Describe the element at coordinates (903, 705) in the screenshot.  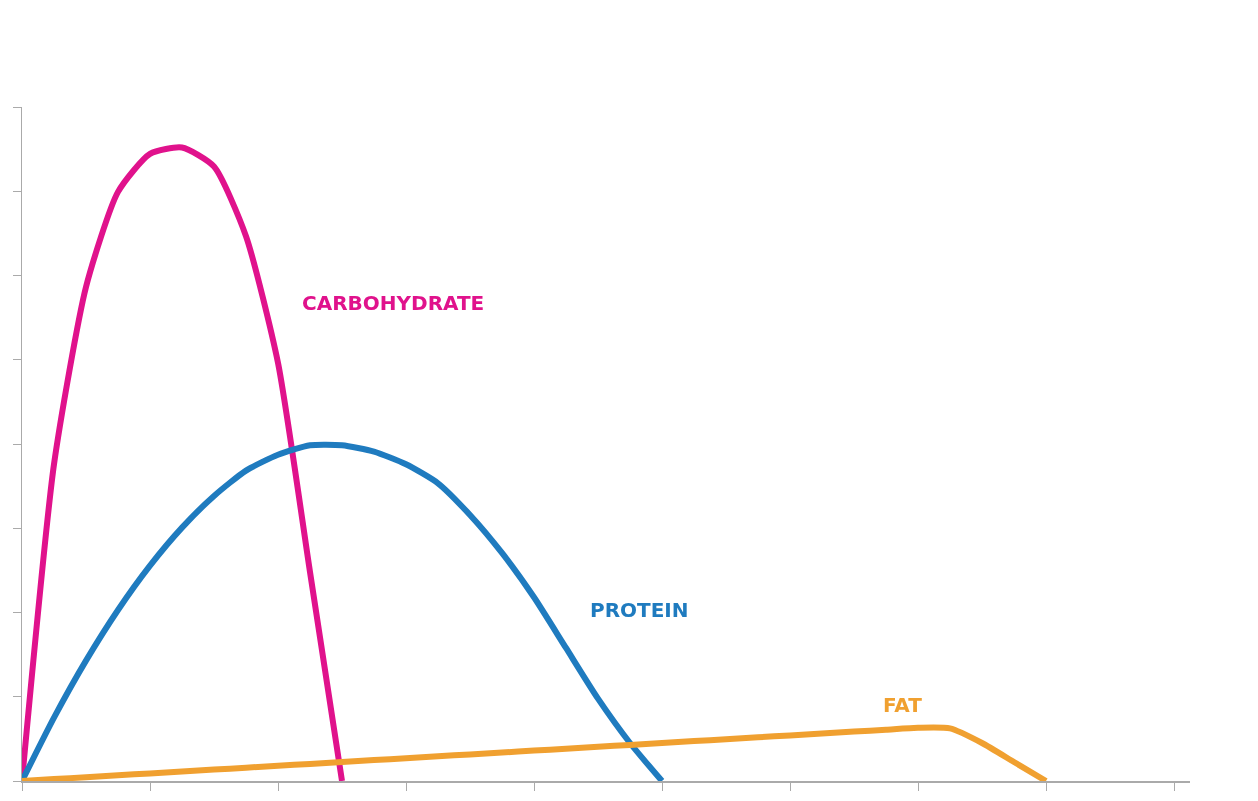
I see `series-label: FAT` at that location.